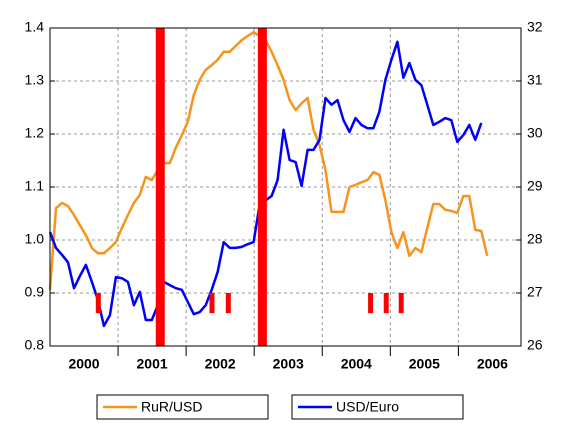  Describe the element at coordinates (535, 80) in the screenshot. I see `y2-tick-label: 31` at that location.